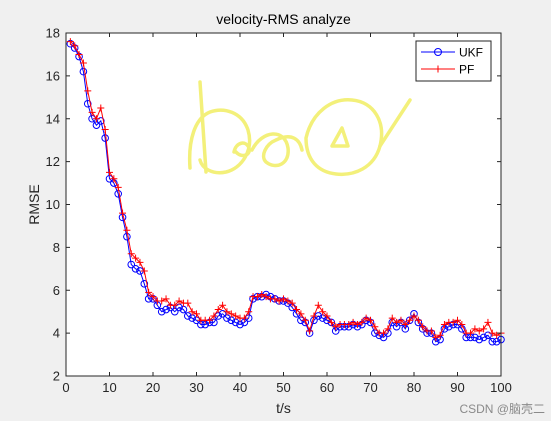 The image size is (551, 421). What do you see at coordinates (283, 387) in the screenshot?
I see `x-tick-label: 50` at bounding box center [283, 387].